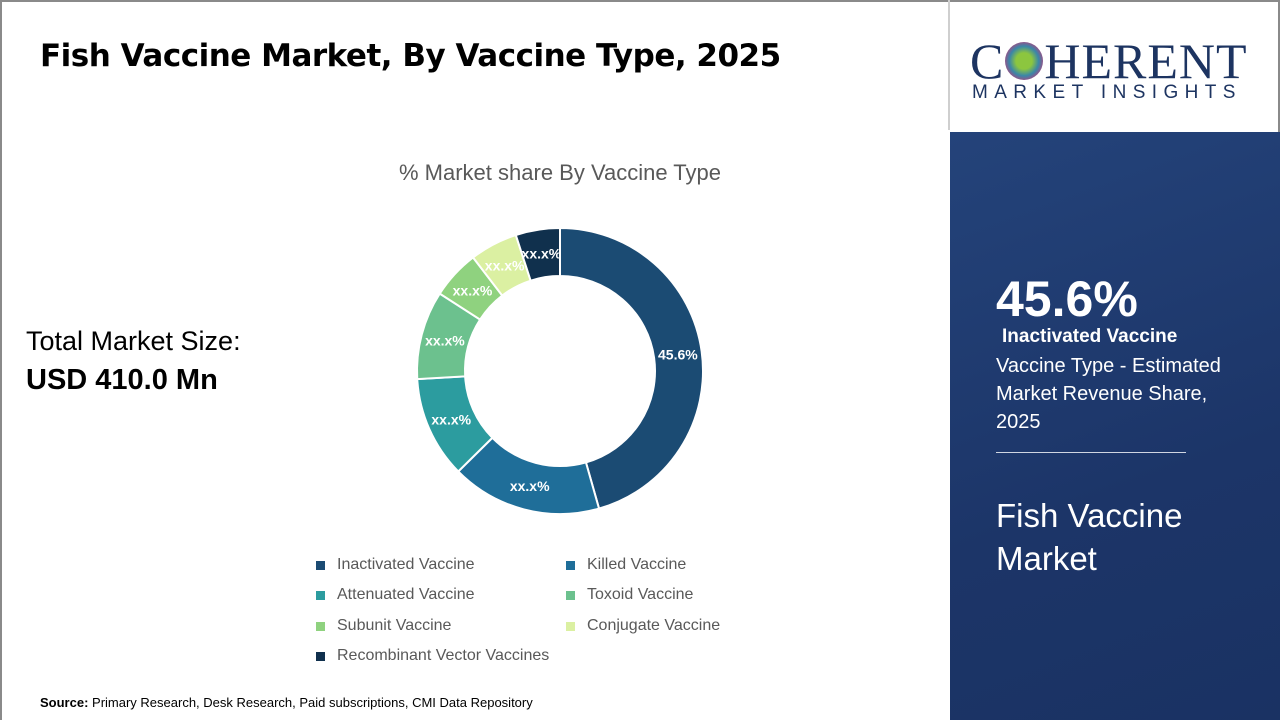 This screenshot has height=720, width=1280. I want to click on legend-label: Killed Vaccine, so click(637, 564).